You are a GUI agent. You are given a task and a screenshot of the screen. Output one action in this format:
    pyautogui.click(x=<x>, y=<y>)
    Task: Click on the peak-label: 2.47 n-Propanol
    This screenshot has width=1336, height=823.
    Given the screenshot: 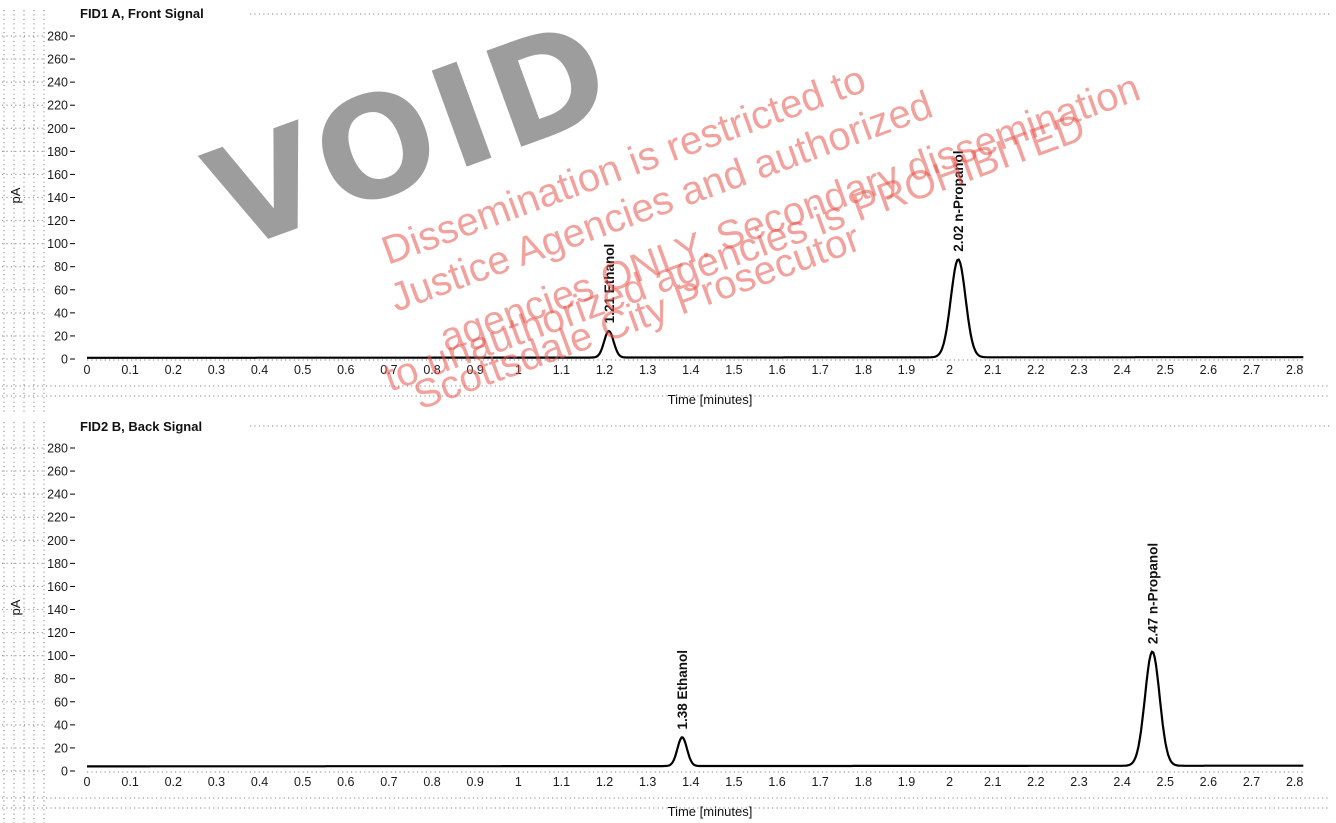 What is the action you would take?
    pyautogui.click(x=1152, y=593)
    